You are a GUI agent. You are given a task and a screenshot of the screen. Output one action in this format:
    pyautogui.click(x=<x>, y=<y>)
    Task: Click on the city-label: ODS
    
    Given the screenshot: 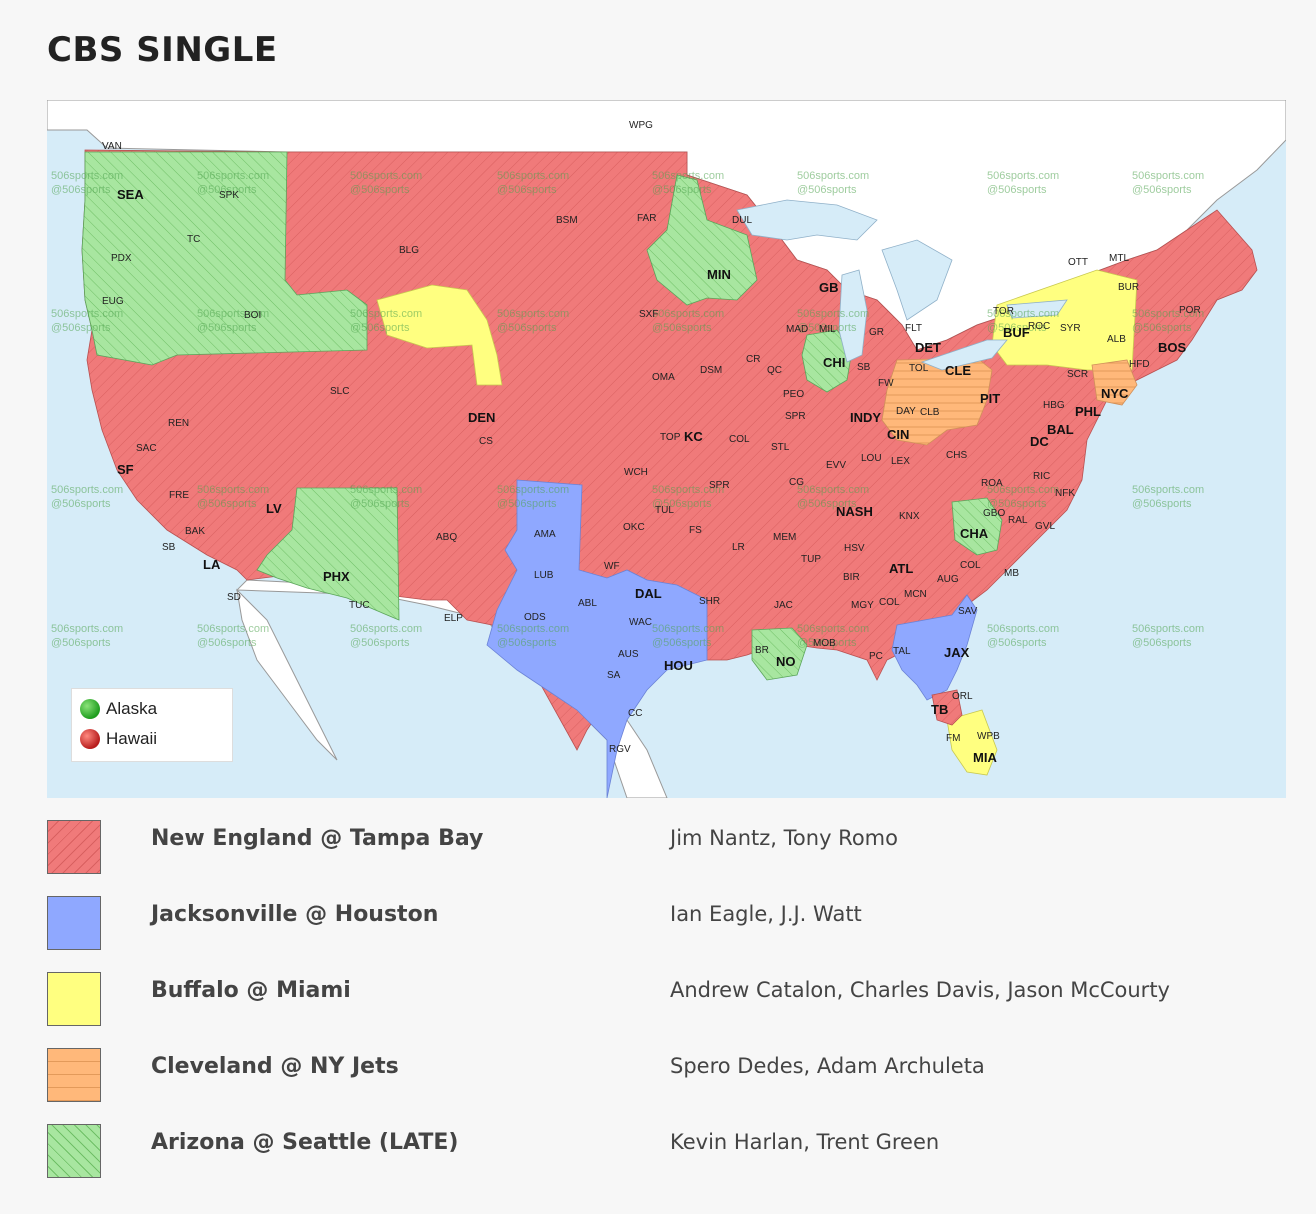 What is the action you would take?
    pyautogui.click(x=535, y=617)
    